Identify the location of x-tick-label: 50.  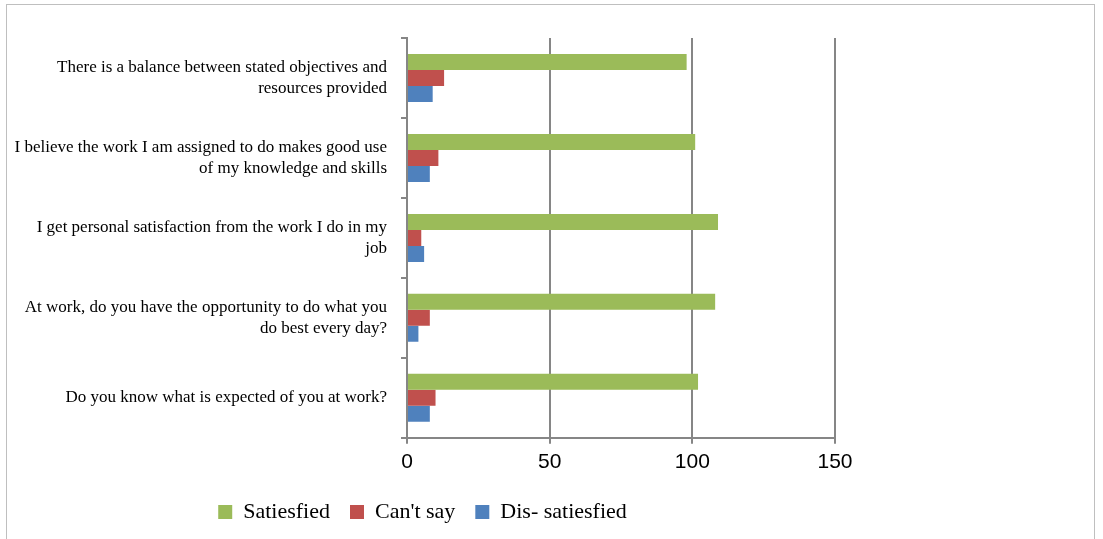
(549, 461).